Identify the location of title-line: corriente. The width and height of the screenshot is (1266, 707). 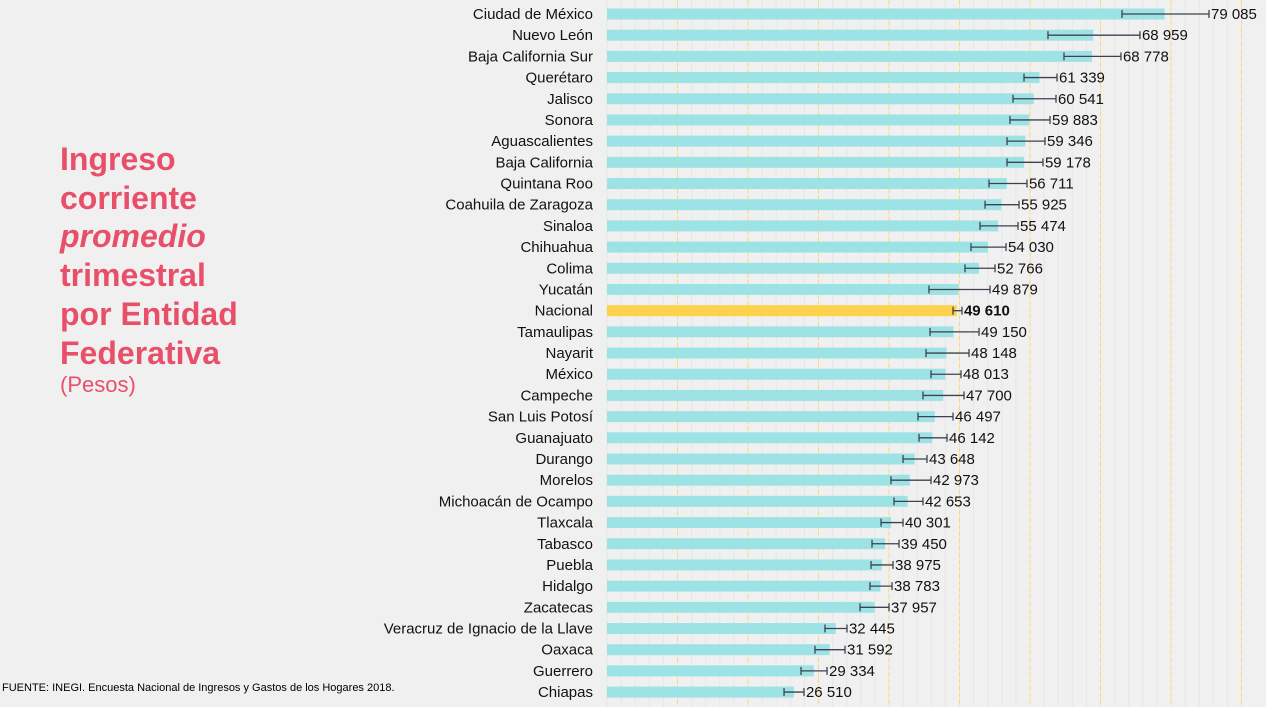
(128, 197).